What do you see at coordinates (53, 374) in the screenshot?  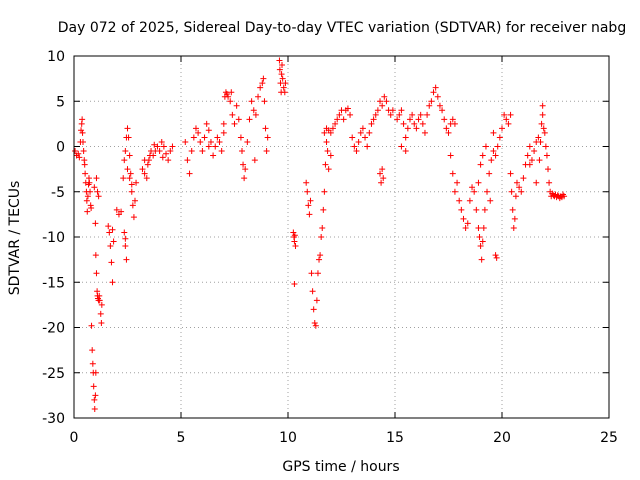 I see `y-tick-label: -25` at bounding box center [53, 374].